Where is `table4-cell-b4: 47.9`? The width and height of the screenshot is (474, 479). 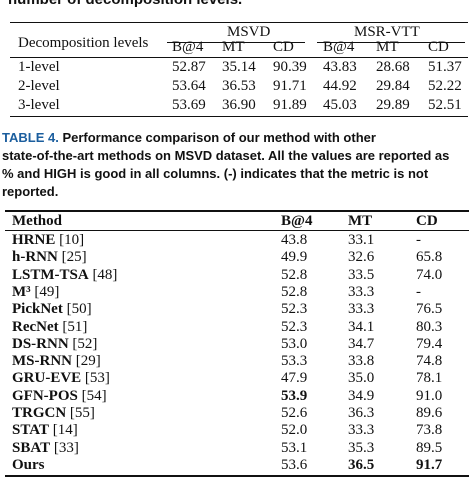 table4-cell-b4: 47.9 is located at coordinates (294, 378).